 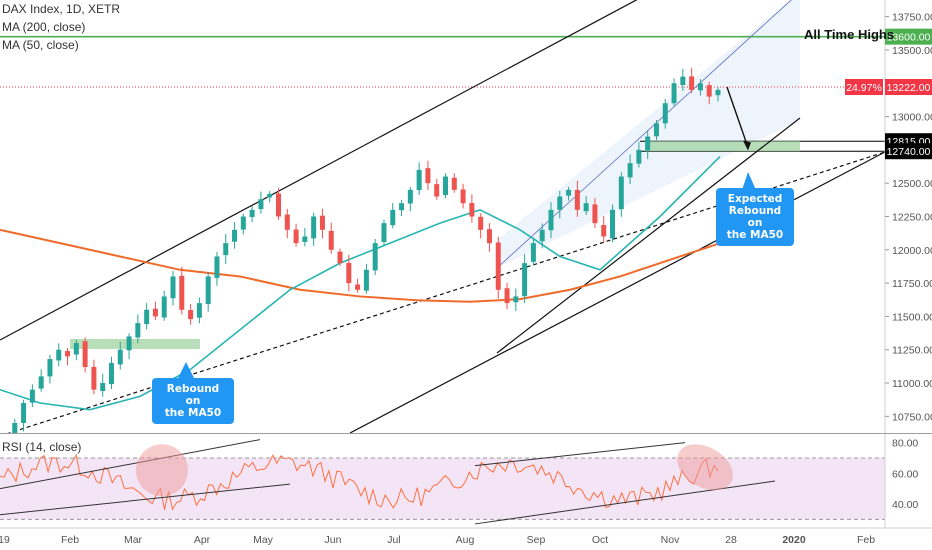 What do you see at coordinates (40, 45) in the screenshot?
I see `ma50-legend: MA (50, close)` at bounding box center [40, 45].